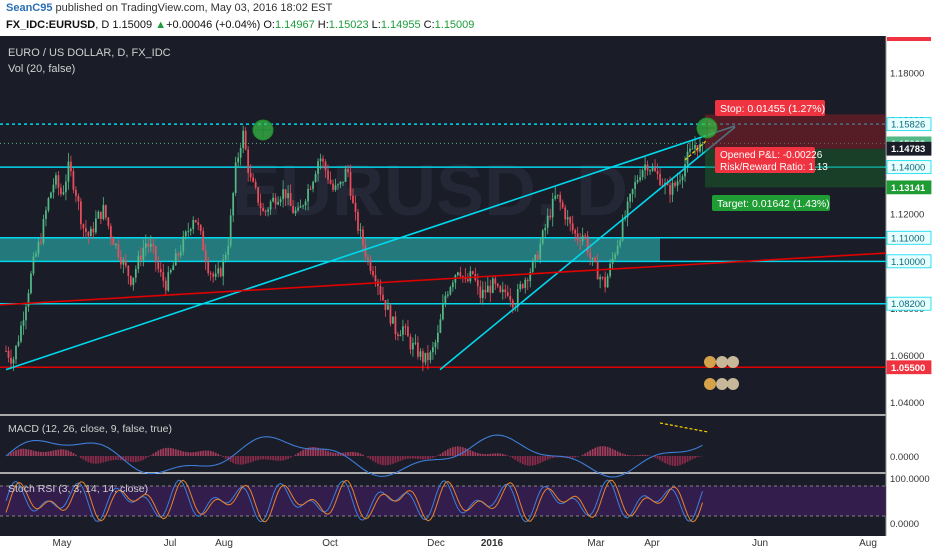  Describe the element at coordinates (904, 524) in the screenshot. I see `stoch-axis-bottom: 0.0000` at that location.